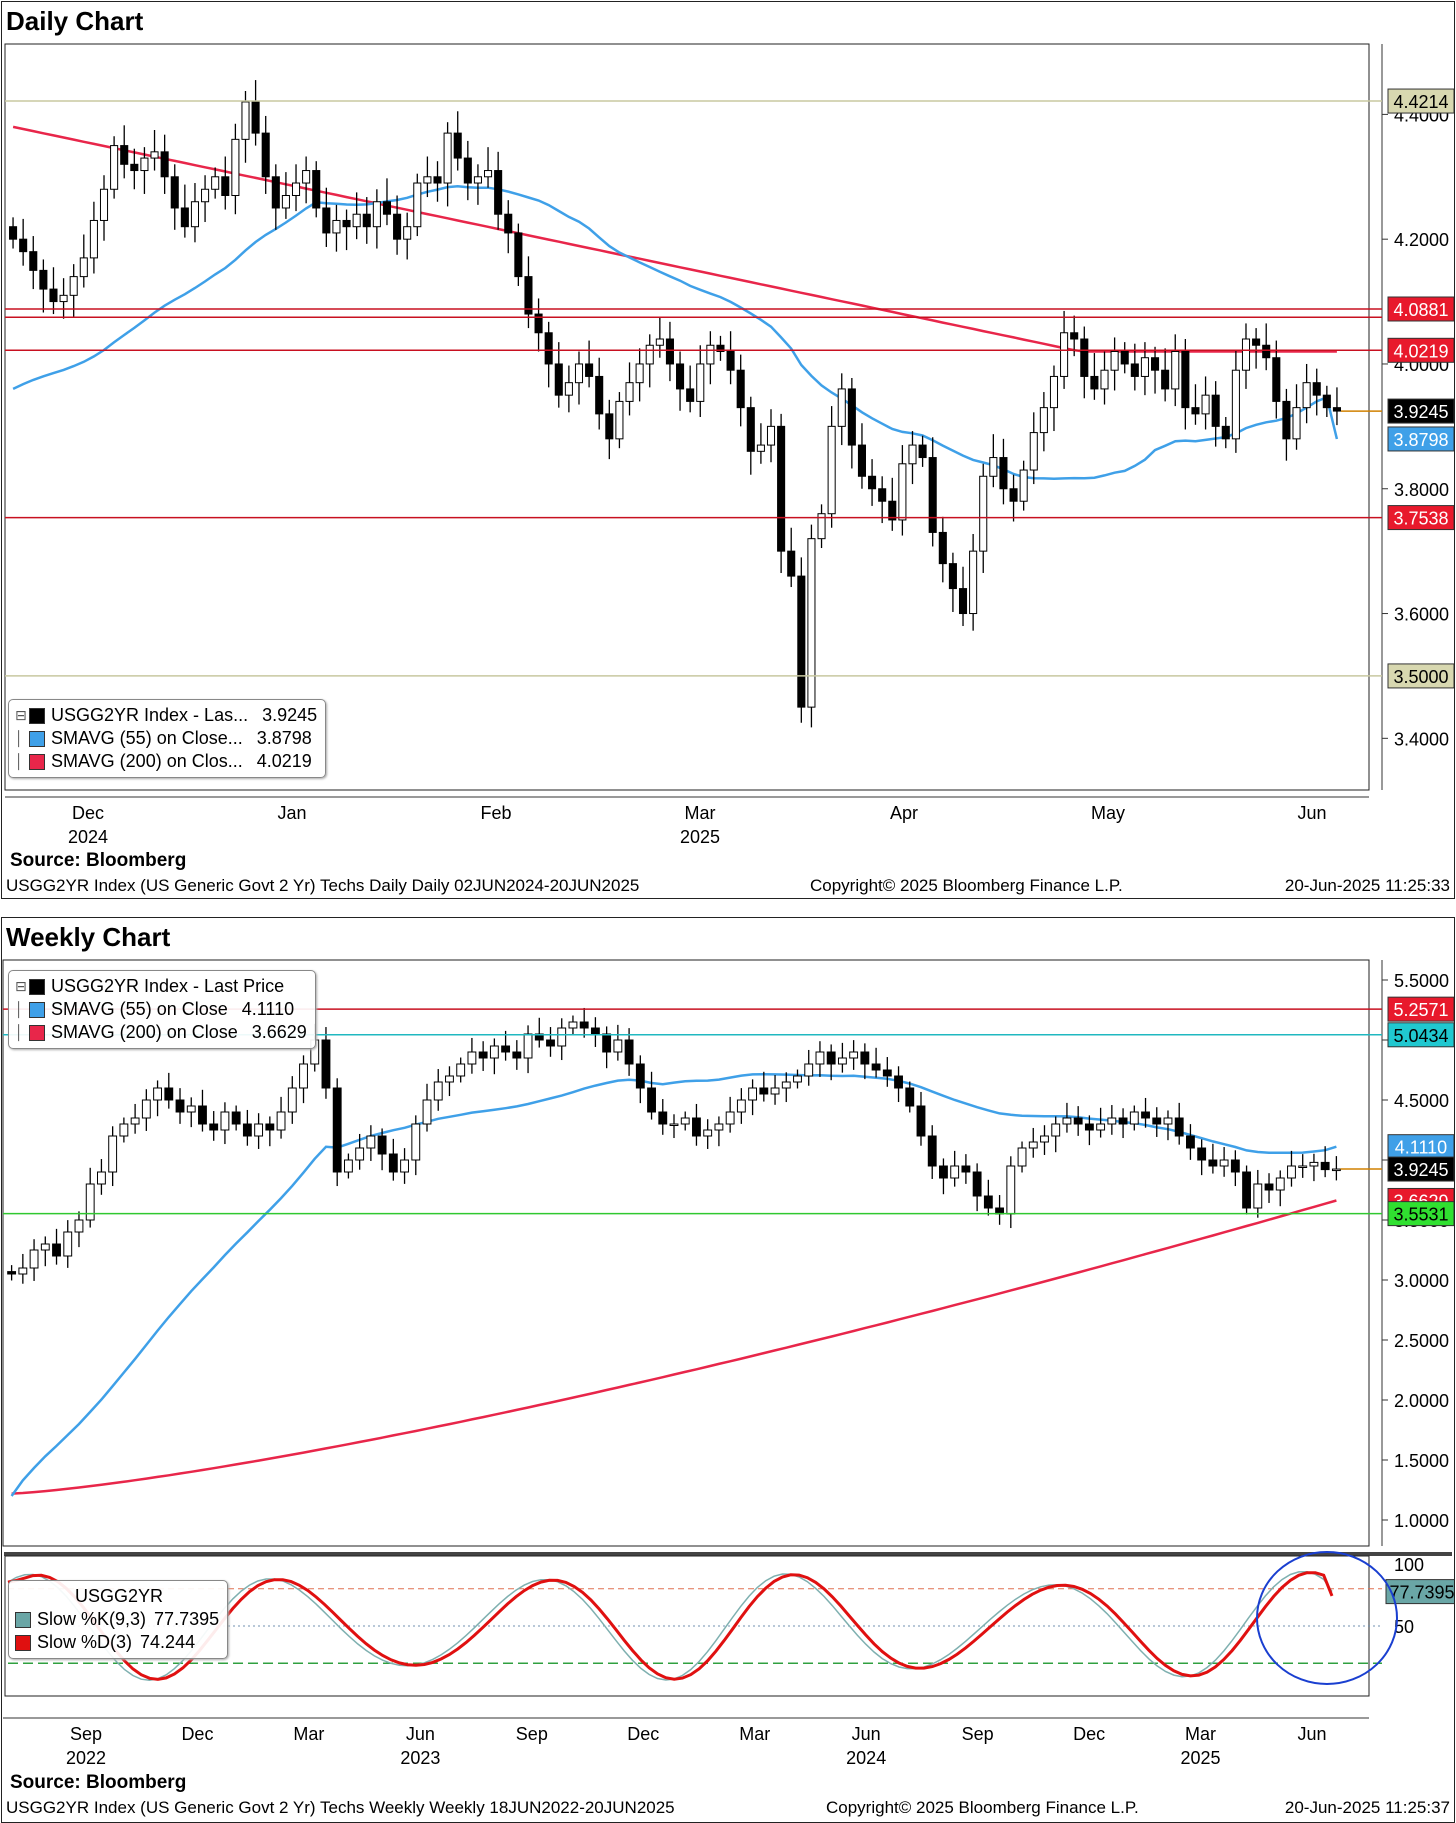 This screenshot has height=1823, width=1456. I want to click on price-tag-label: 3.8798, so click(1420, 440).